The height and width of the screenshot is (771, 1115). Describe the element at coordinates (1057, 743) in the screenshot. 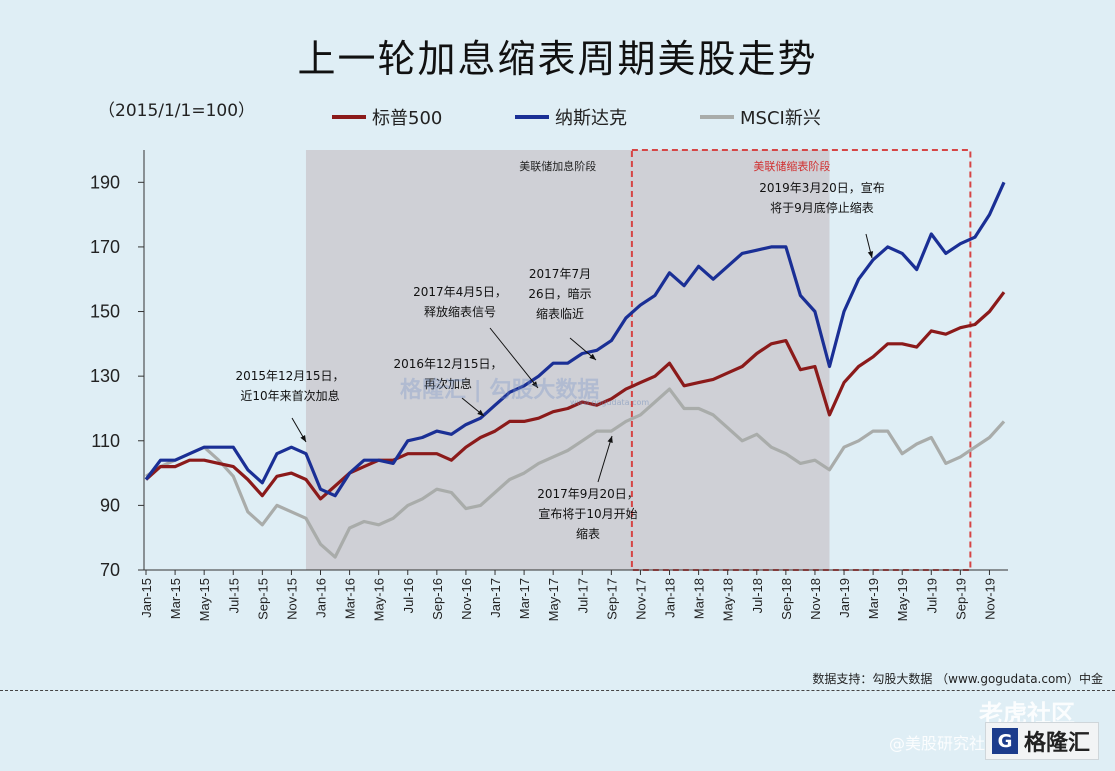

I see `logo-text: 格隆汇` at that location.